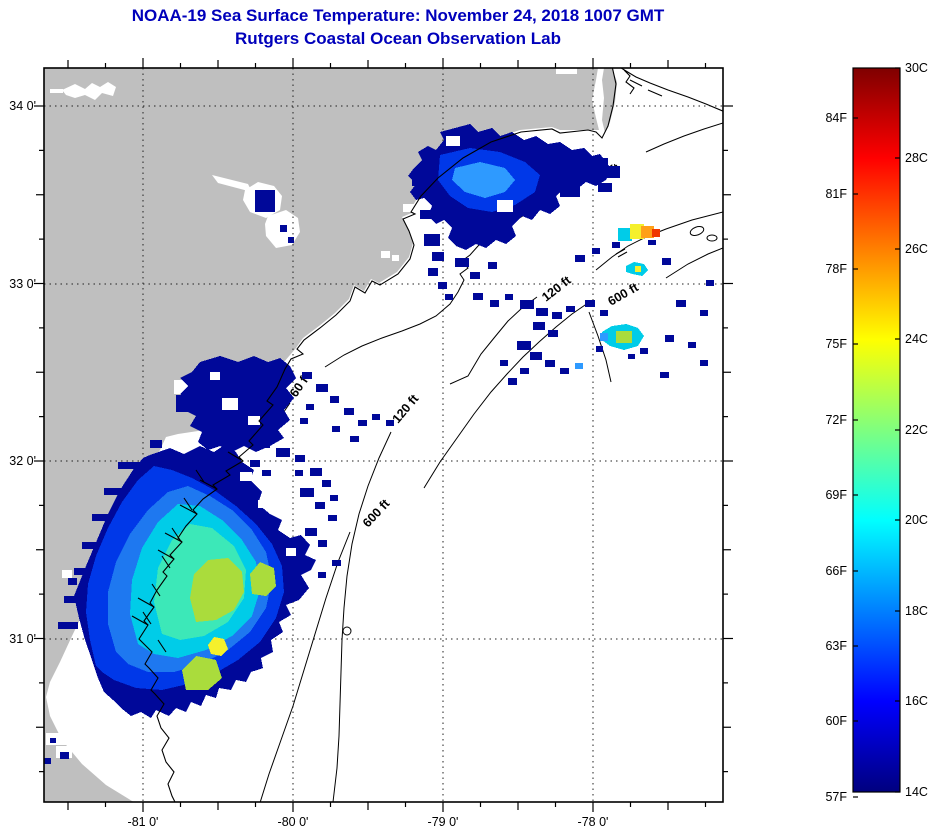  Describe the element at coordinates (836, 721) in the screenshot. I see `cbar-label-60f: 60F` at that location.